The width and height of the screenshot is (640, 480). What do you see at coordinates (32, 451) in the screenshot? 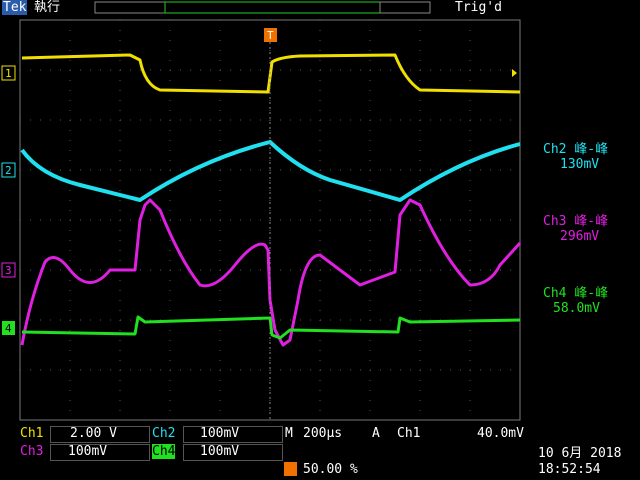
I see `ch3-label: Ch3` at bounding box center [32, 451].